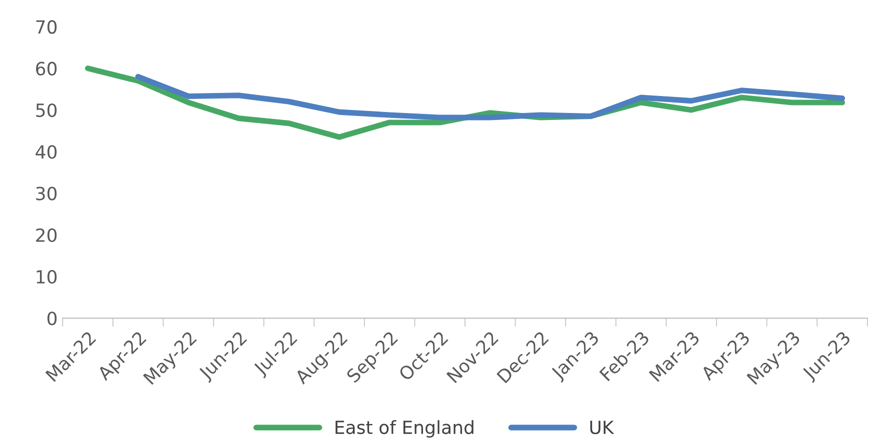  I want to click on y-tick-label: 60, so click(46, 69).